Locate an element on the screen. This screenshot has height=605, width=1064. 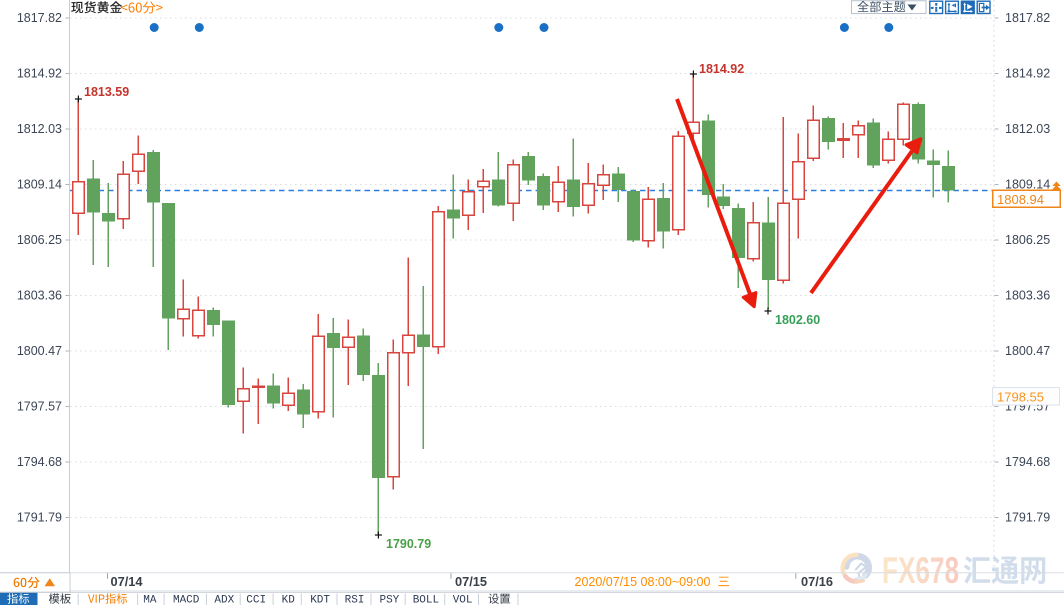
svg-text: 07/15 is located at coordinates (471, 581).